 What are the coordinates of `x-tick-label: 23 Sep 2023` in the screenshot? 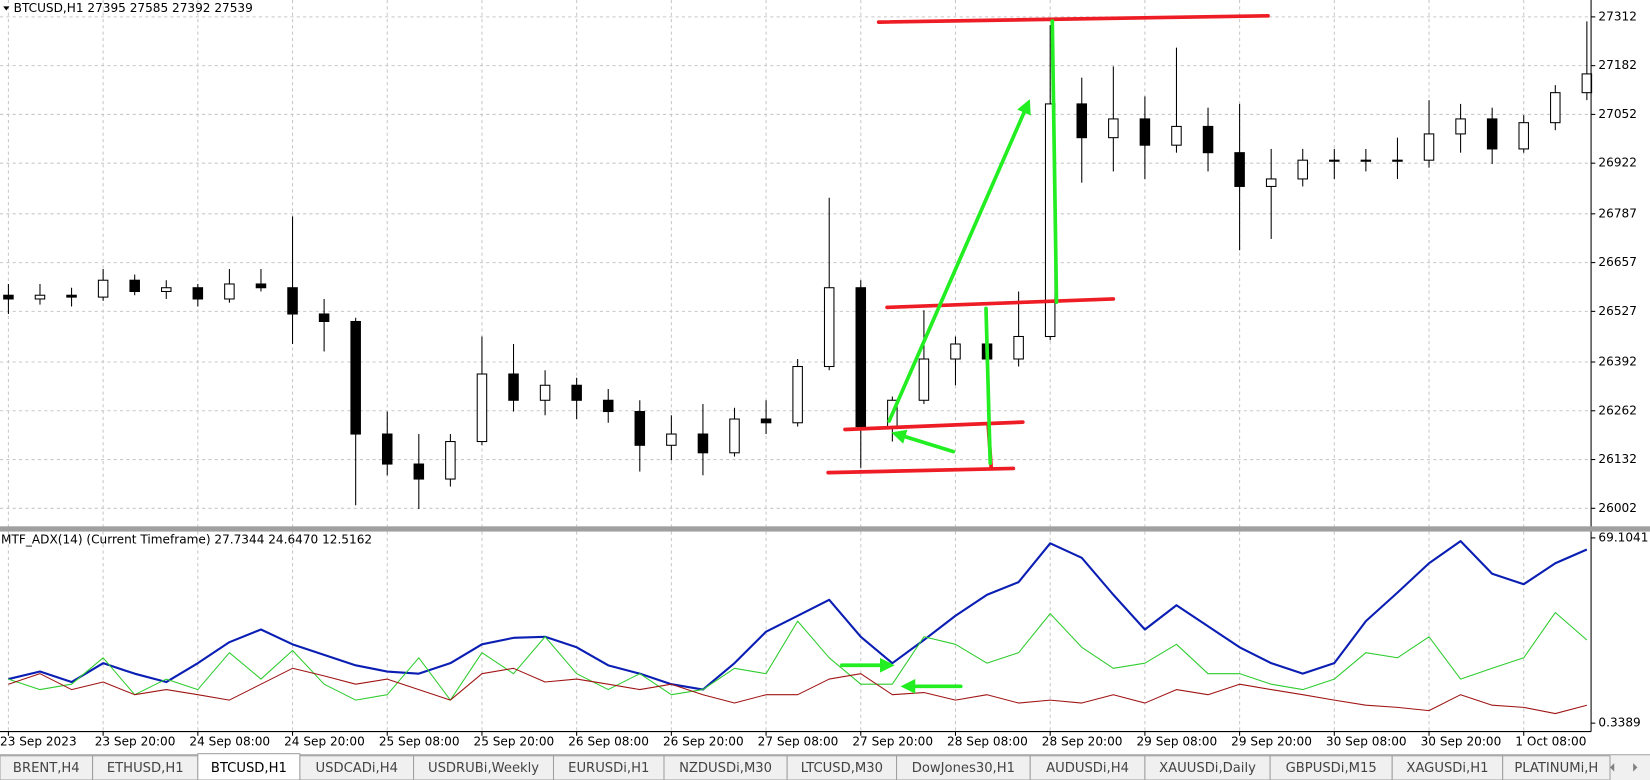 It's located at (38, 742).